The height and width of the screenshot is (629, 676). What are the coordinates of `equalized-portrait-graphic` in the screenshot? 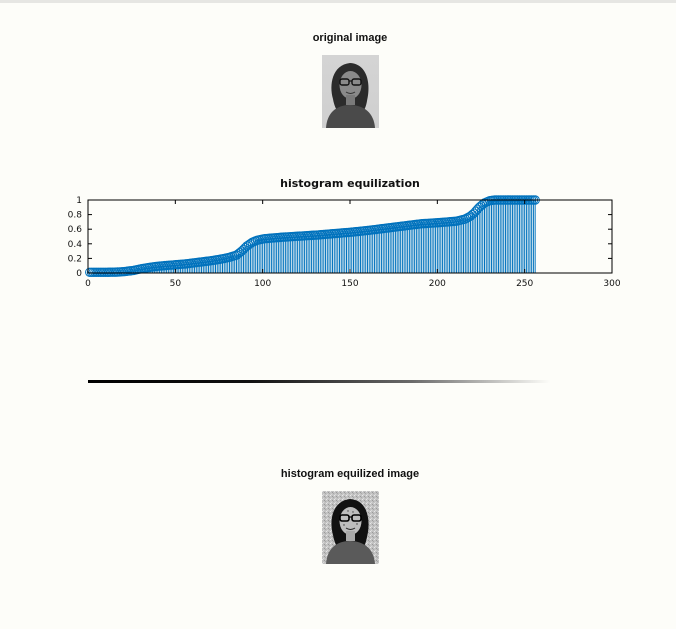 It's located at (350, 527).